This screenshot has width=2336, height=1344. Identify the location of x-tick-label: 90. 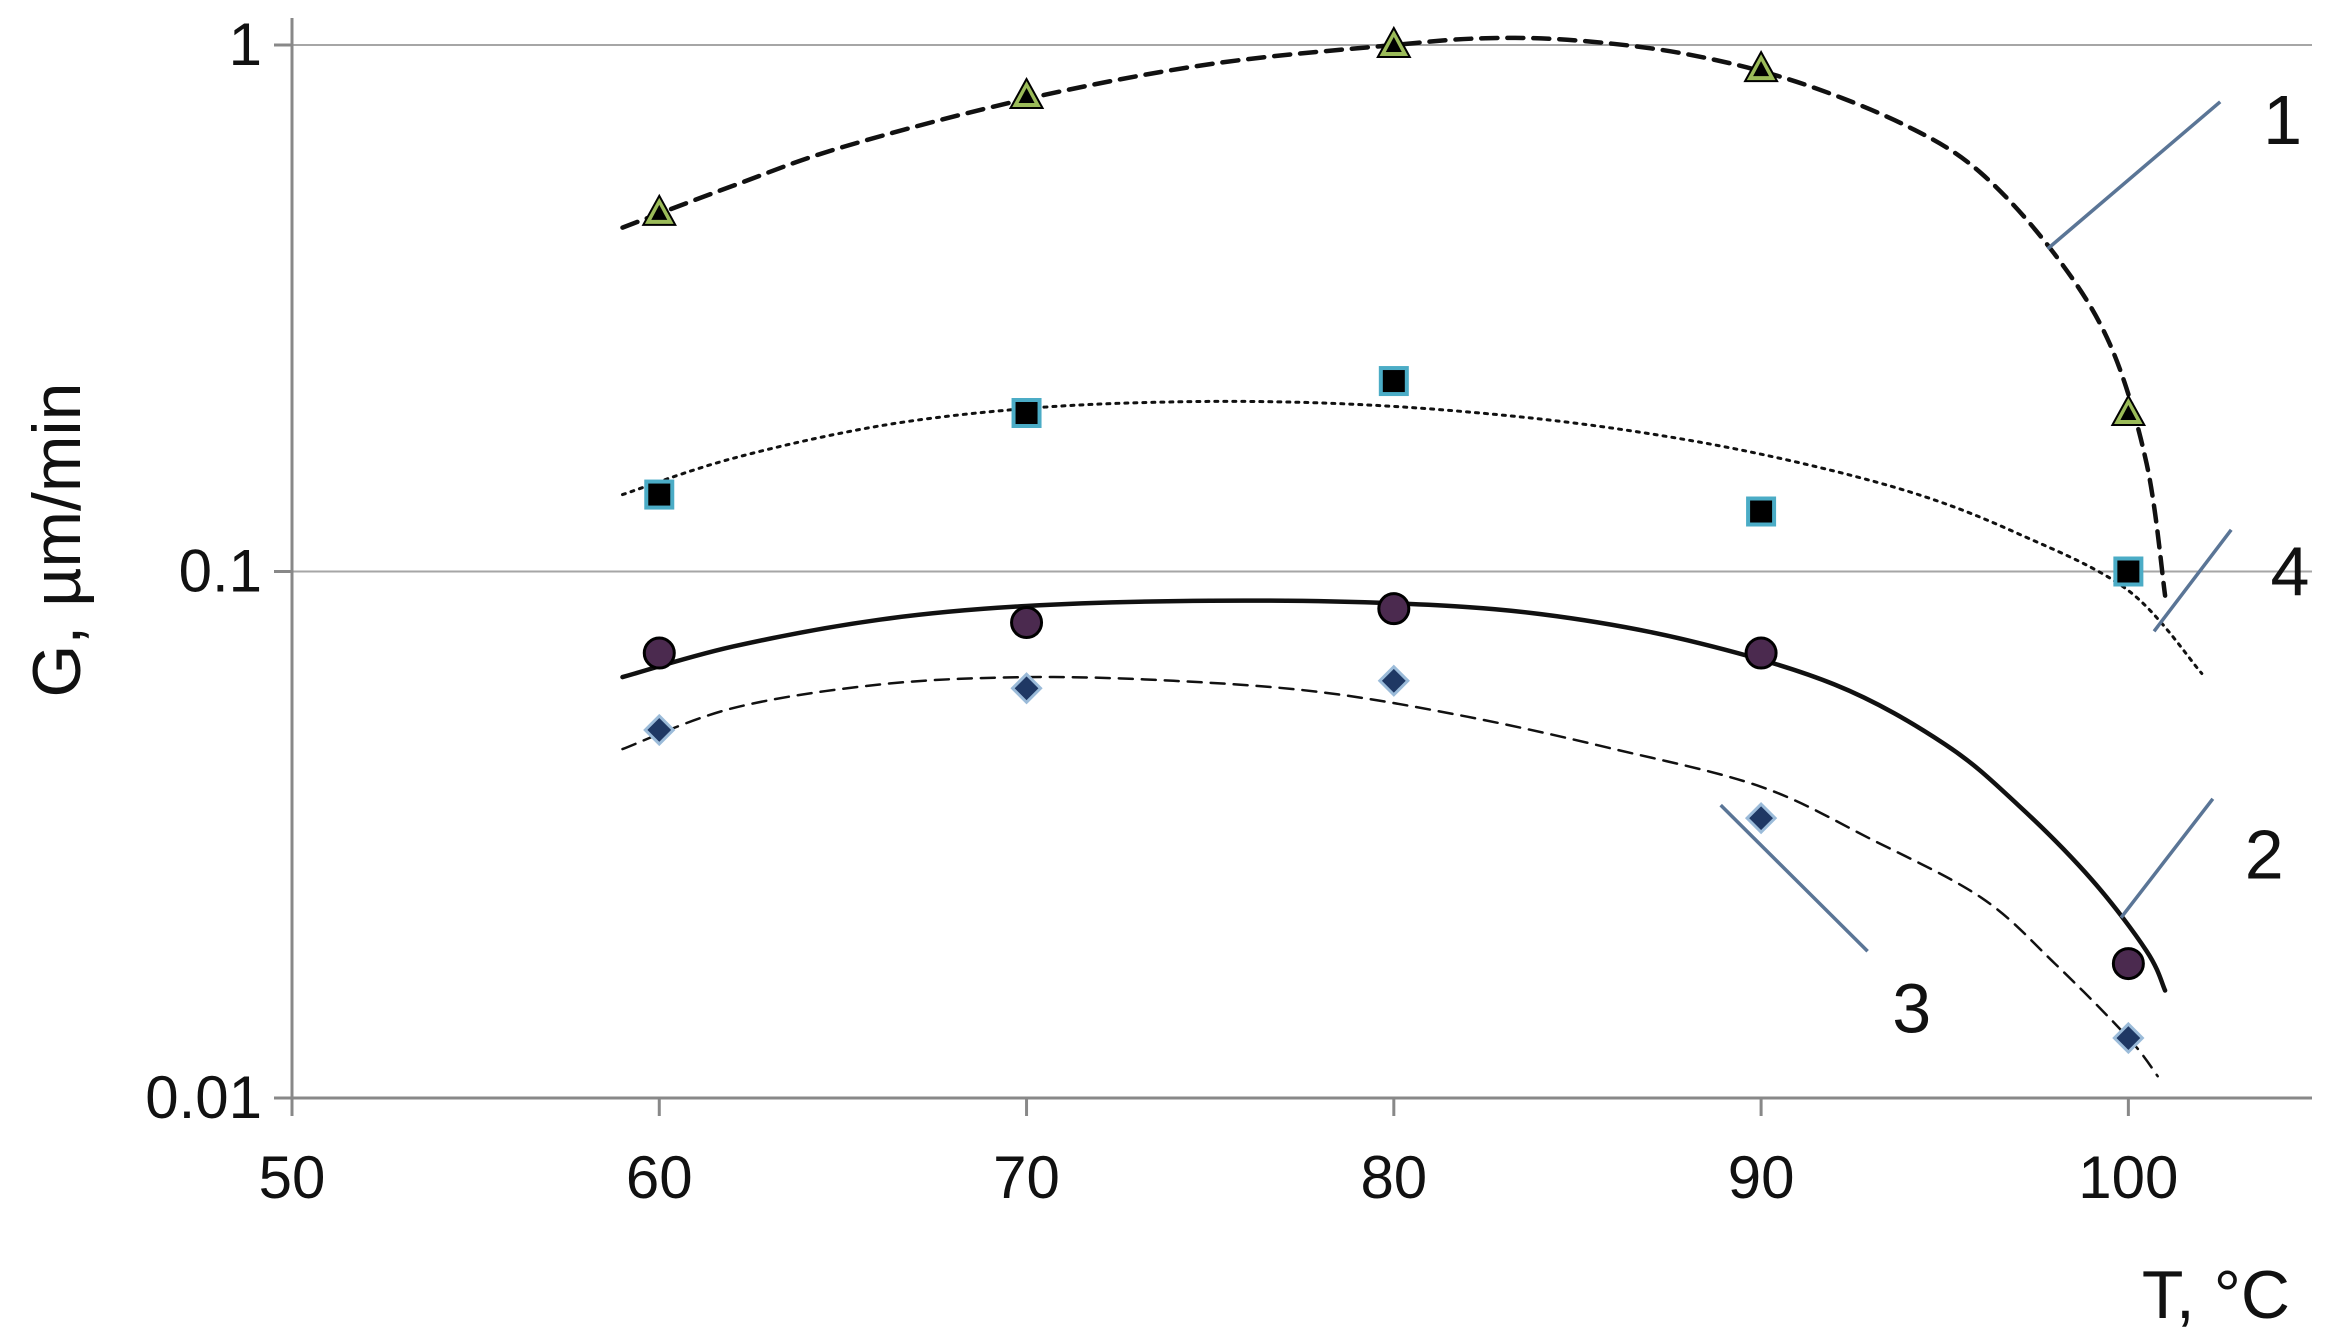
(1761, 1177).